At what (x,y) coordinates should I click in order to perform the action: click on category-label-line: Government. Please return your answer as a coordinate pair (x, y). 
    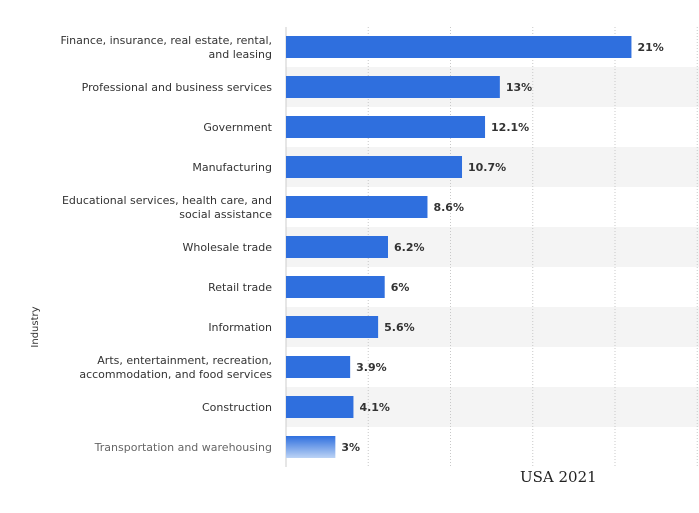
    Looking at the image, I should click on (237, 127).